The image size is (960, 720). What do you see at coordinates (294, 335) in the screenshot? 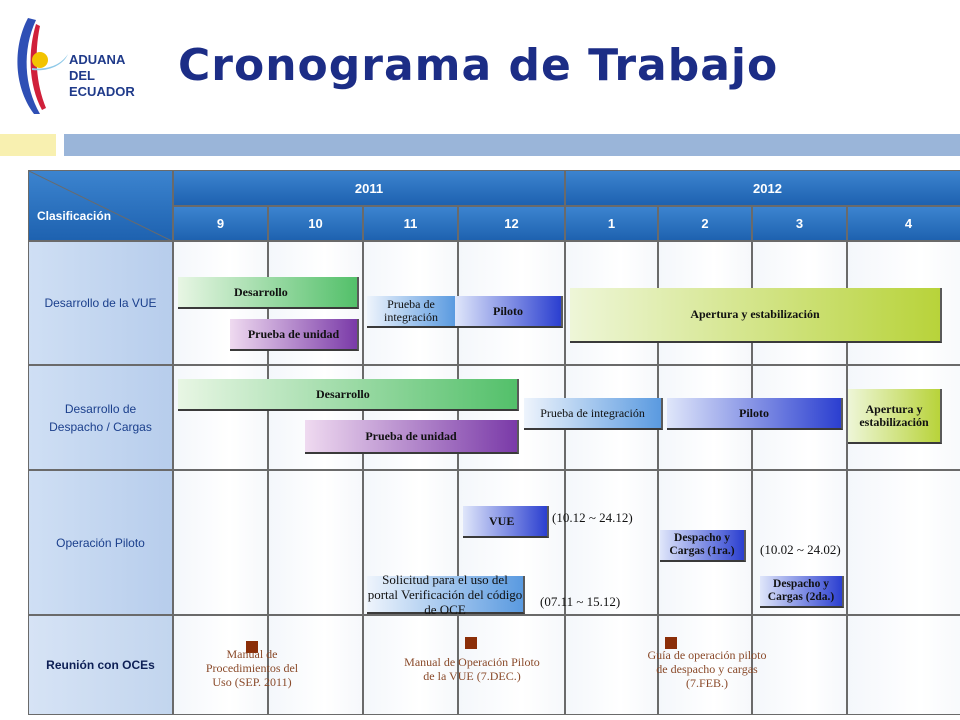
I see `bar-vue-prueba-unidad: Prueba de unidad` at bounding box center [294, 335].